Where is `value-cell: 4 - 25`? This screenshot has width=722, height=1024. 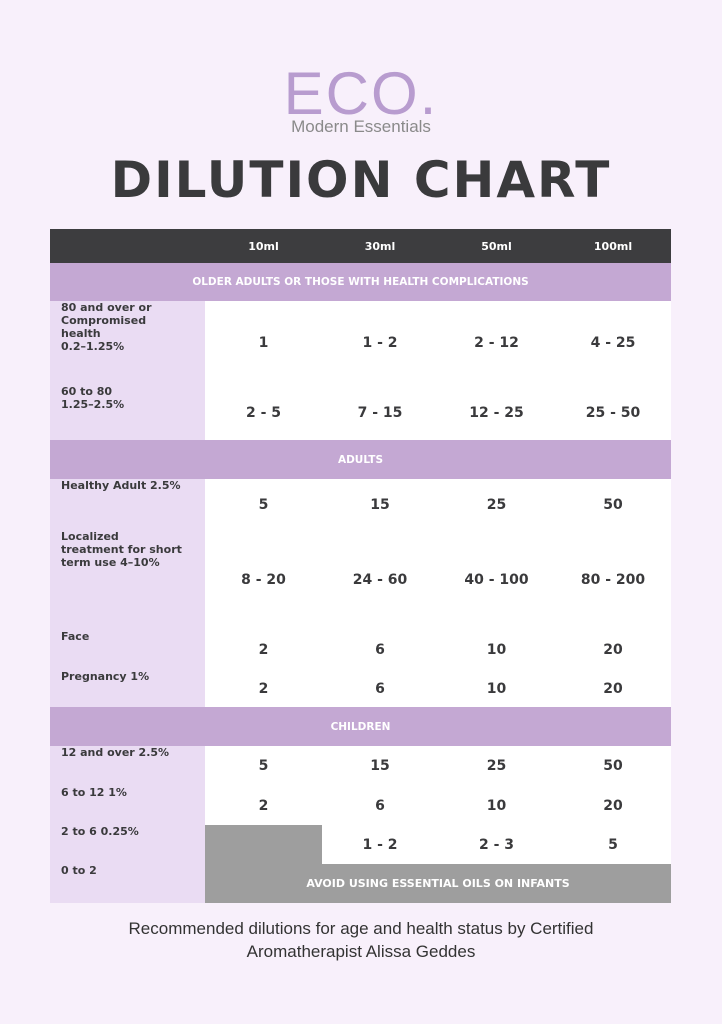 value-cell: 4 - 25 is located at coordinates (613, 343).